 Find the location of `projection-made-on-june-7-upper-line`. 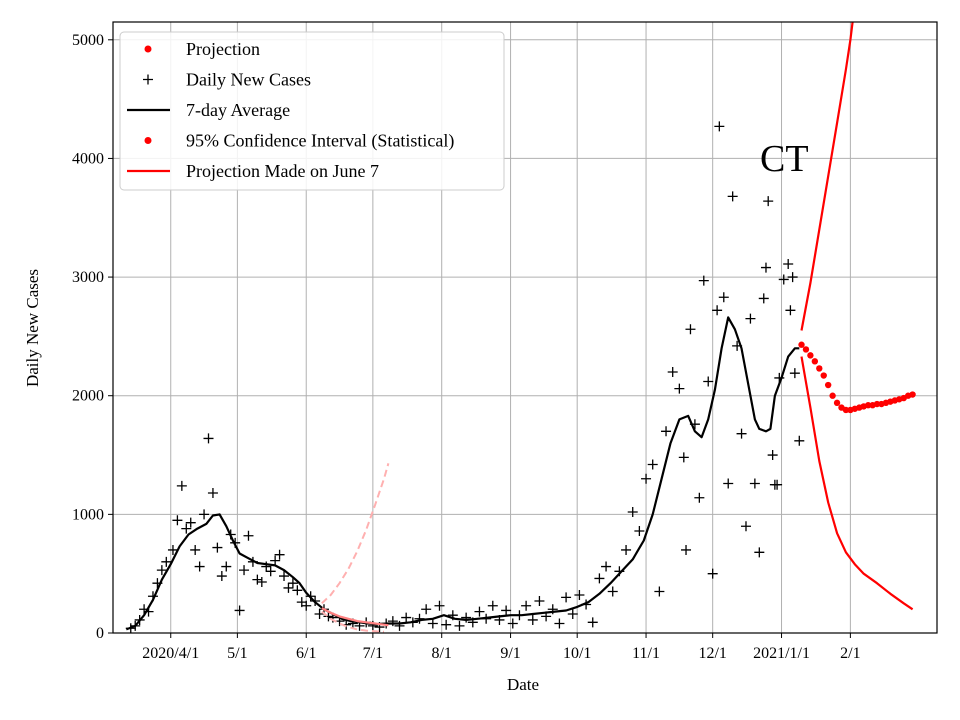

projection-made-on-june-7-upper-line is located at coordinates (355, 534).